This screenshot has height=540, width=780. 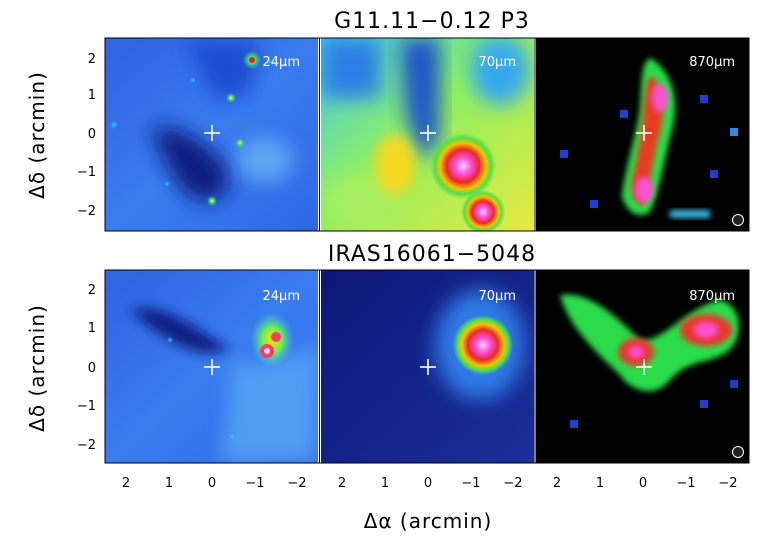 I want to click on image-panel-r1-870um, so click(x=642, y=134).